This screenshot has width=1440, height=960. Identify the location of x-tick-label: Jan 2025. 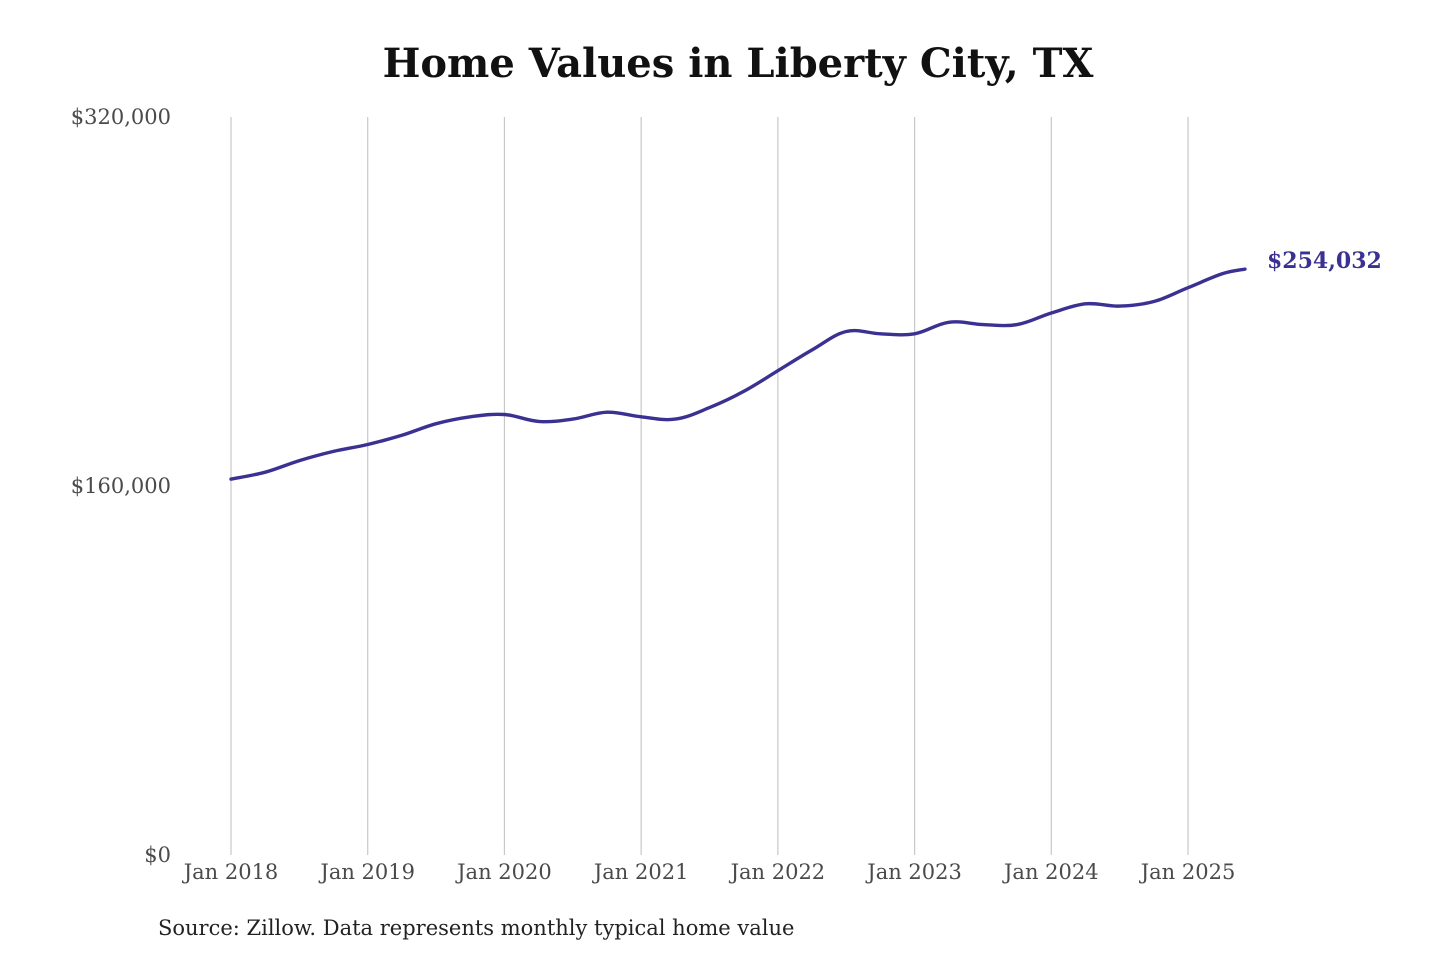
(1187, 872).